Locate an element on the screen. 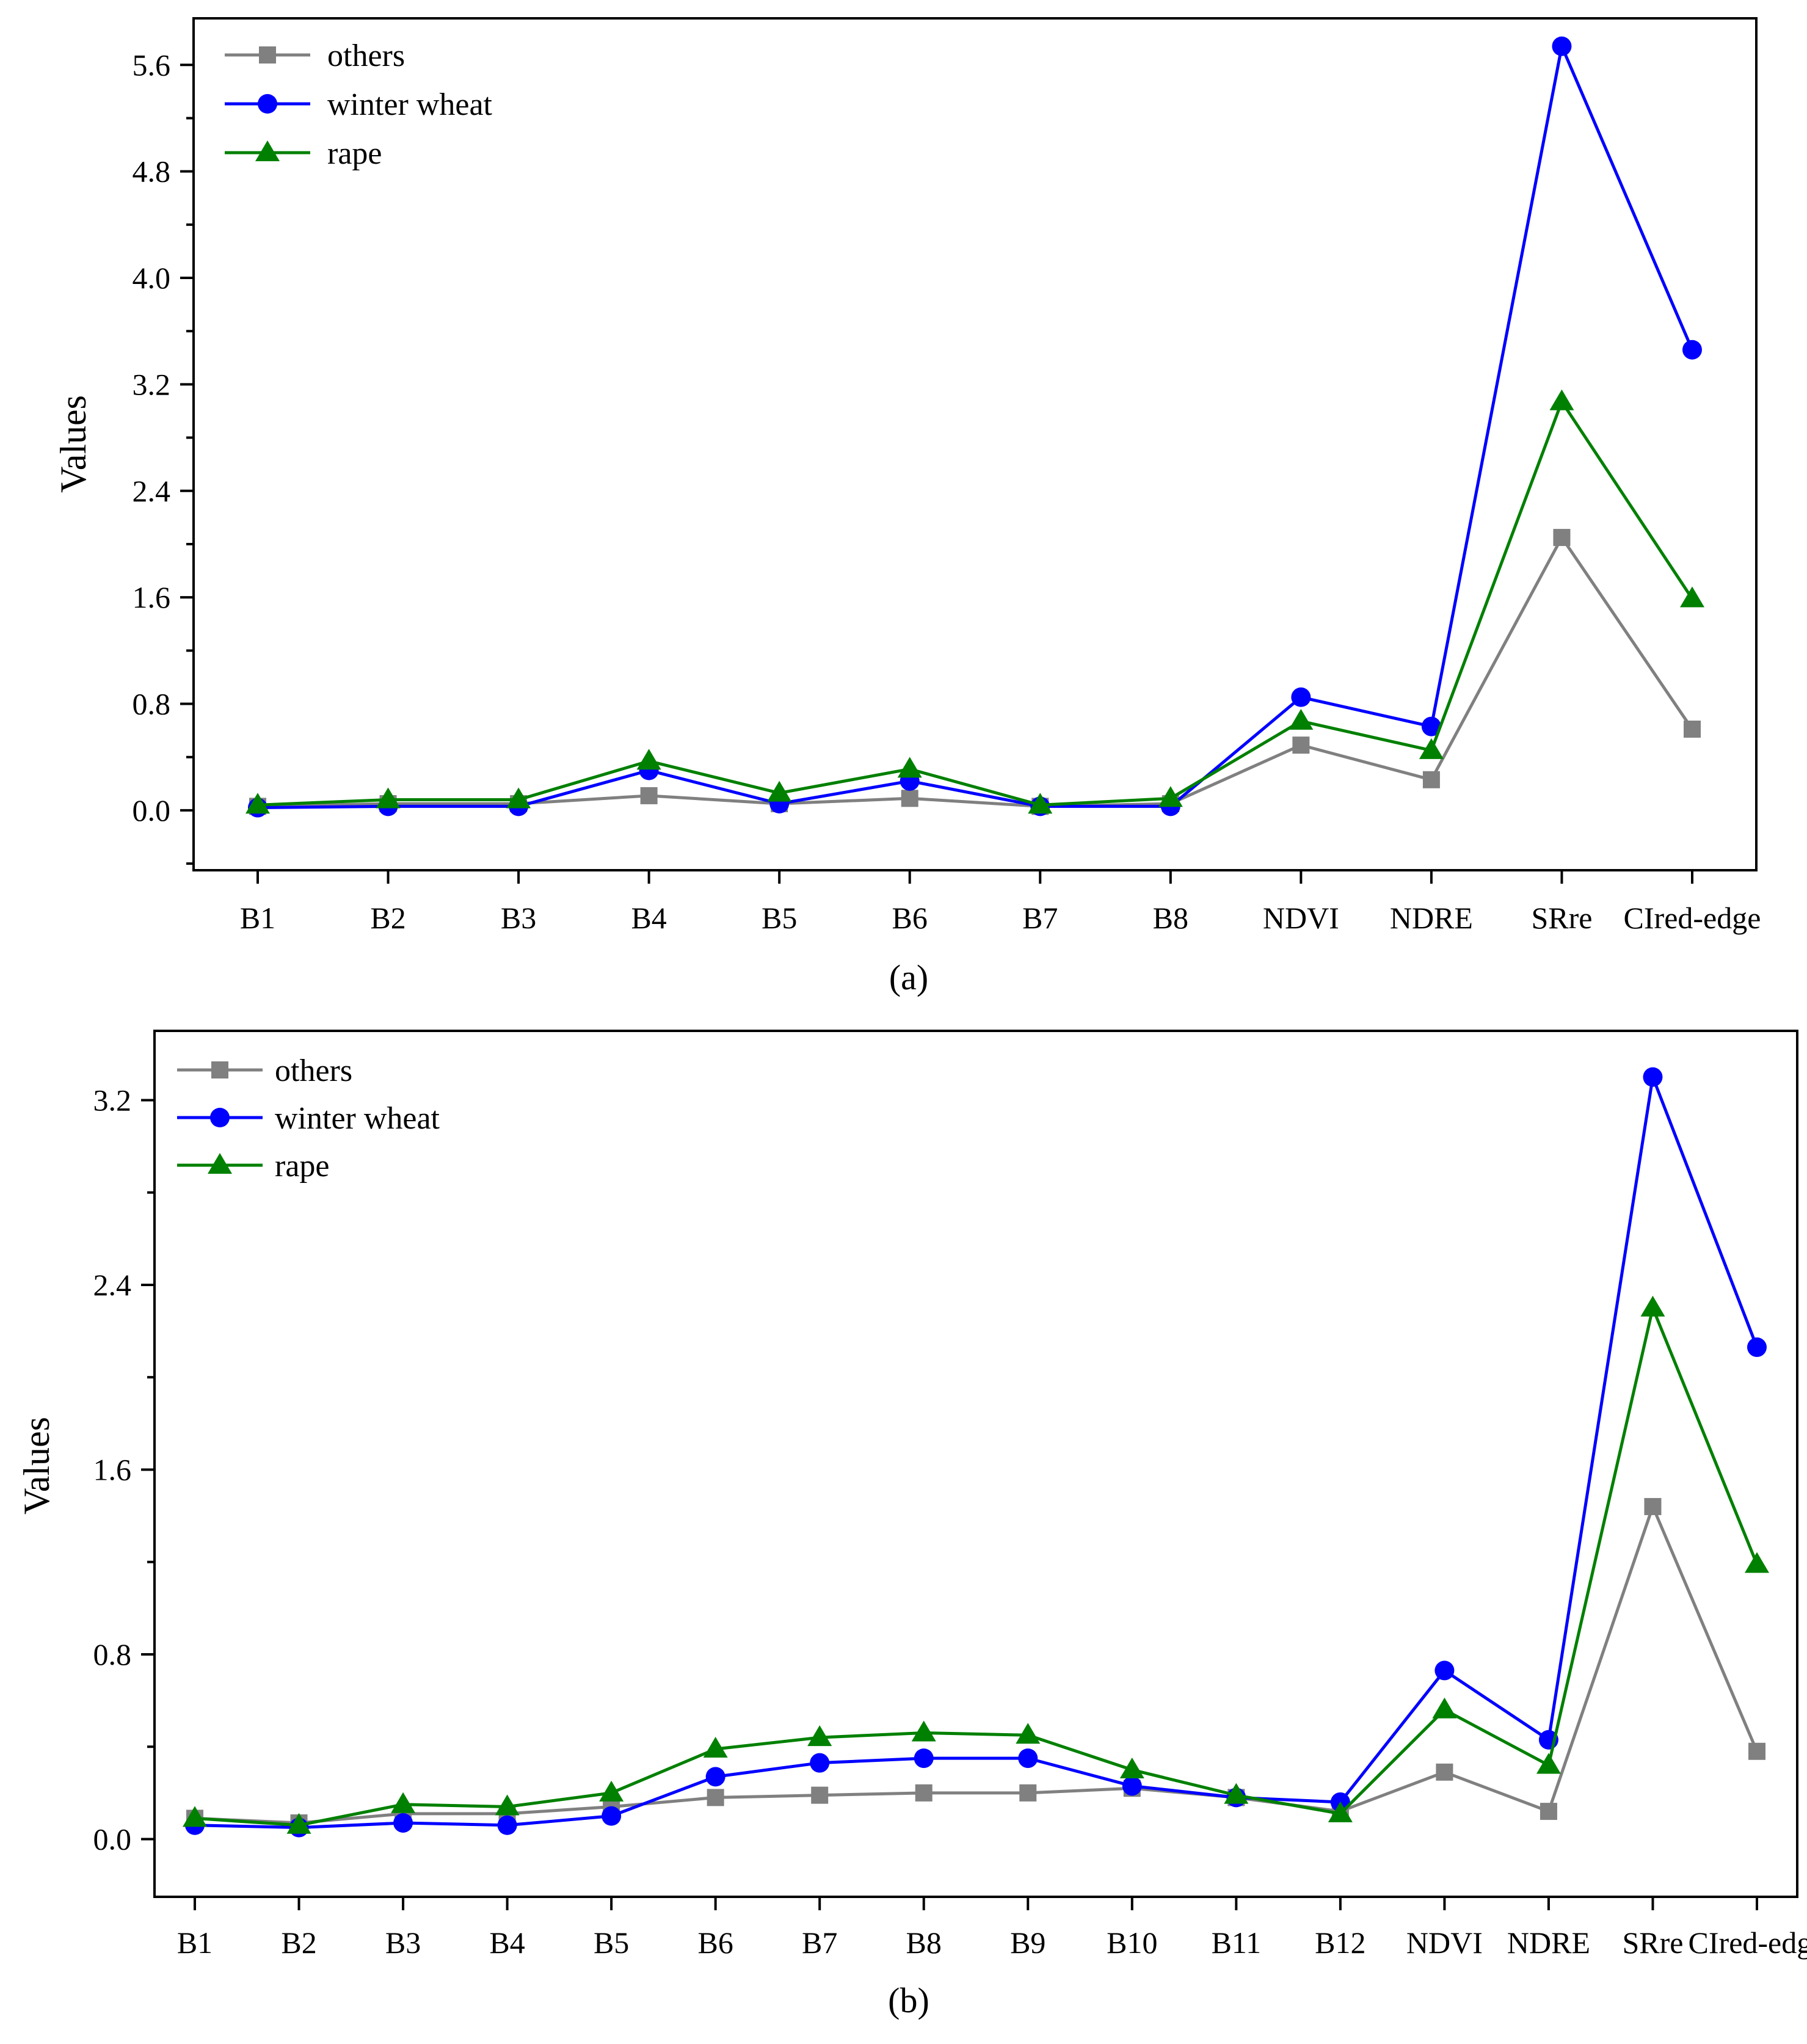 The width and height of the screenshot is (1807, 2044). panel-caption-a: (a) is located at coordinates (908, 978).